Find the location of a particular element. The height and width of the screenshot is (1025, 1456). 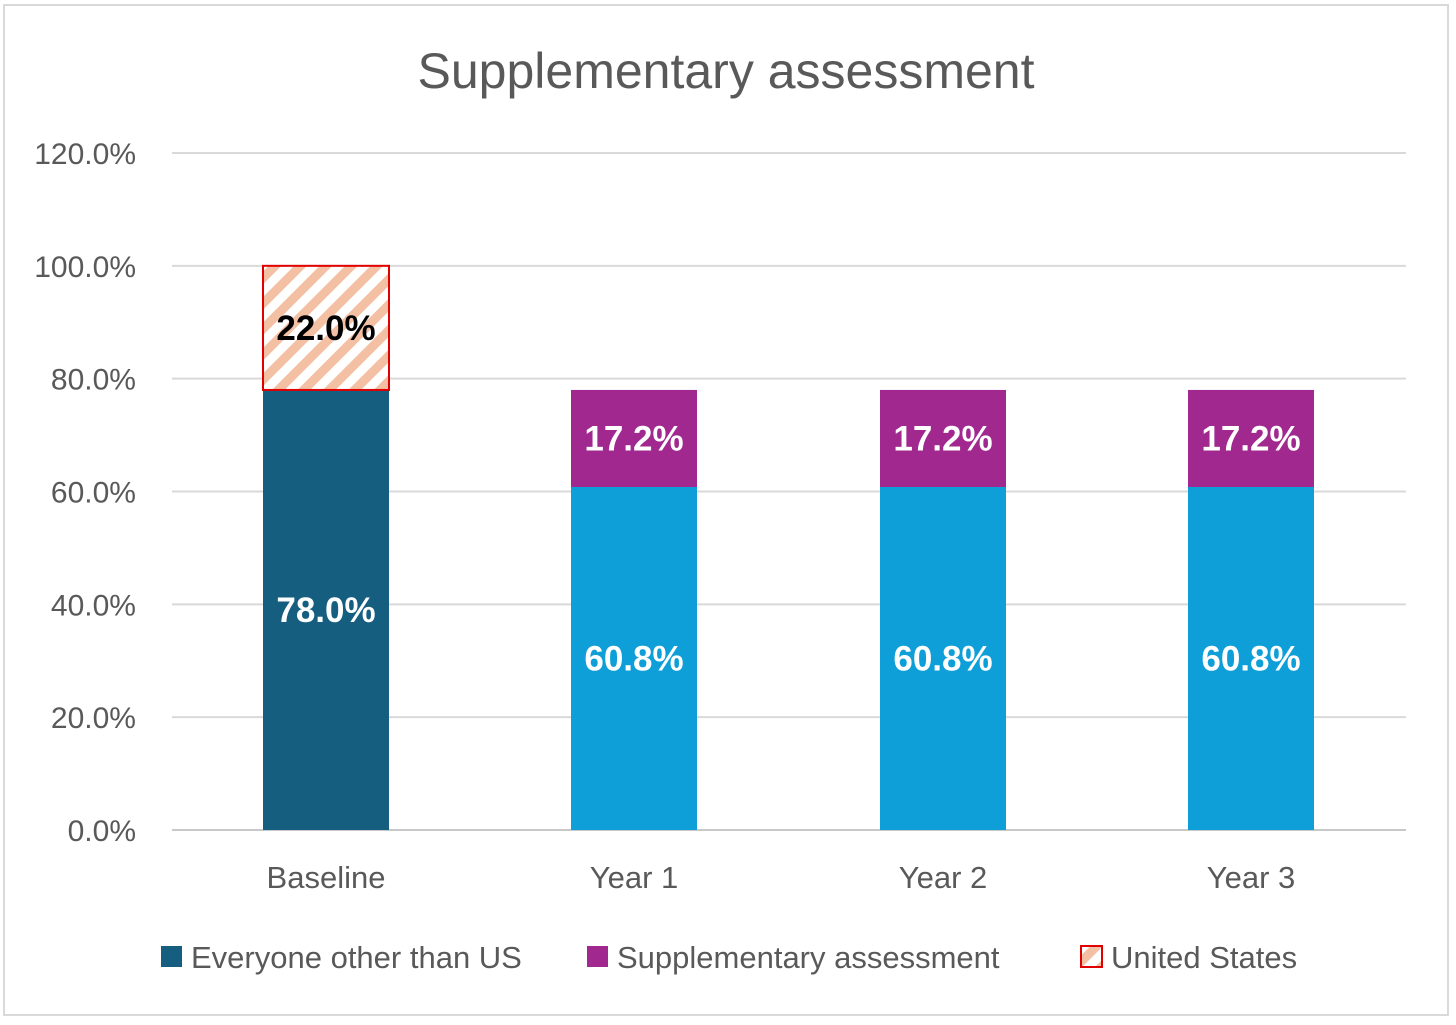

y-tick-label: 100.0% is located at coordinates (85, 267).